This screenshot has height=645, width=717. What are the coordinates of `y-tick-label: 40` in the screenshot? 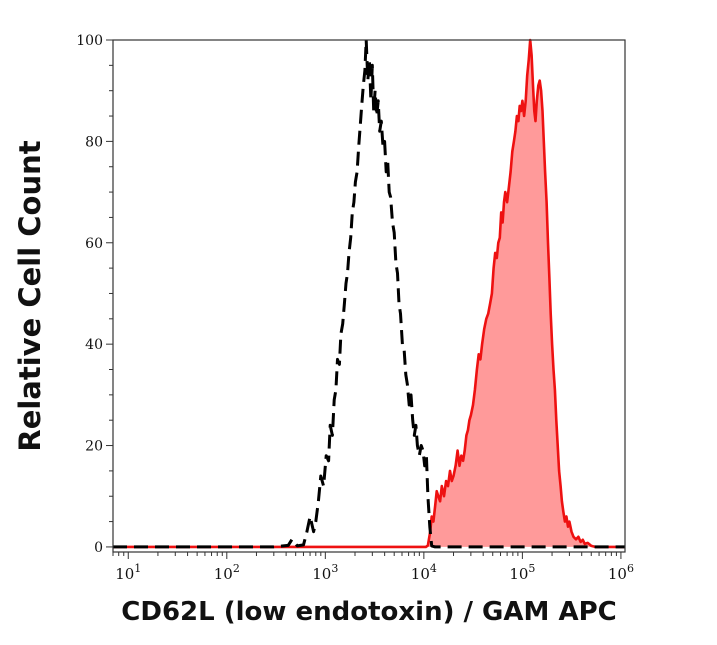 It's located at (94, 345).